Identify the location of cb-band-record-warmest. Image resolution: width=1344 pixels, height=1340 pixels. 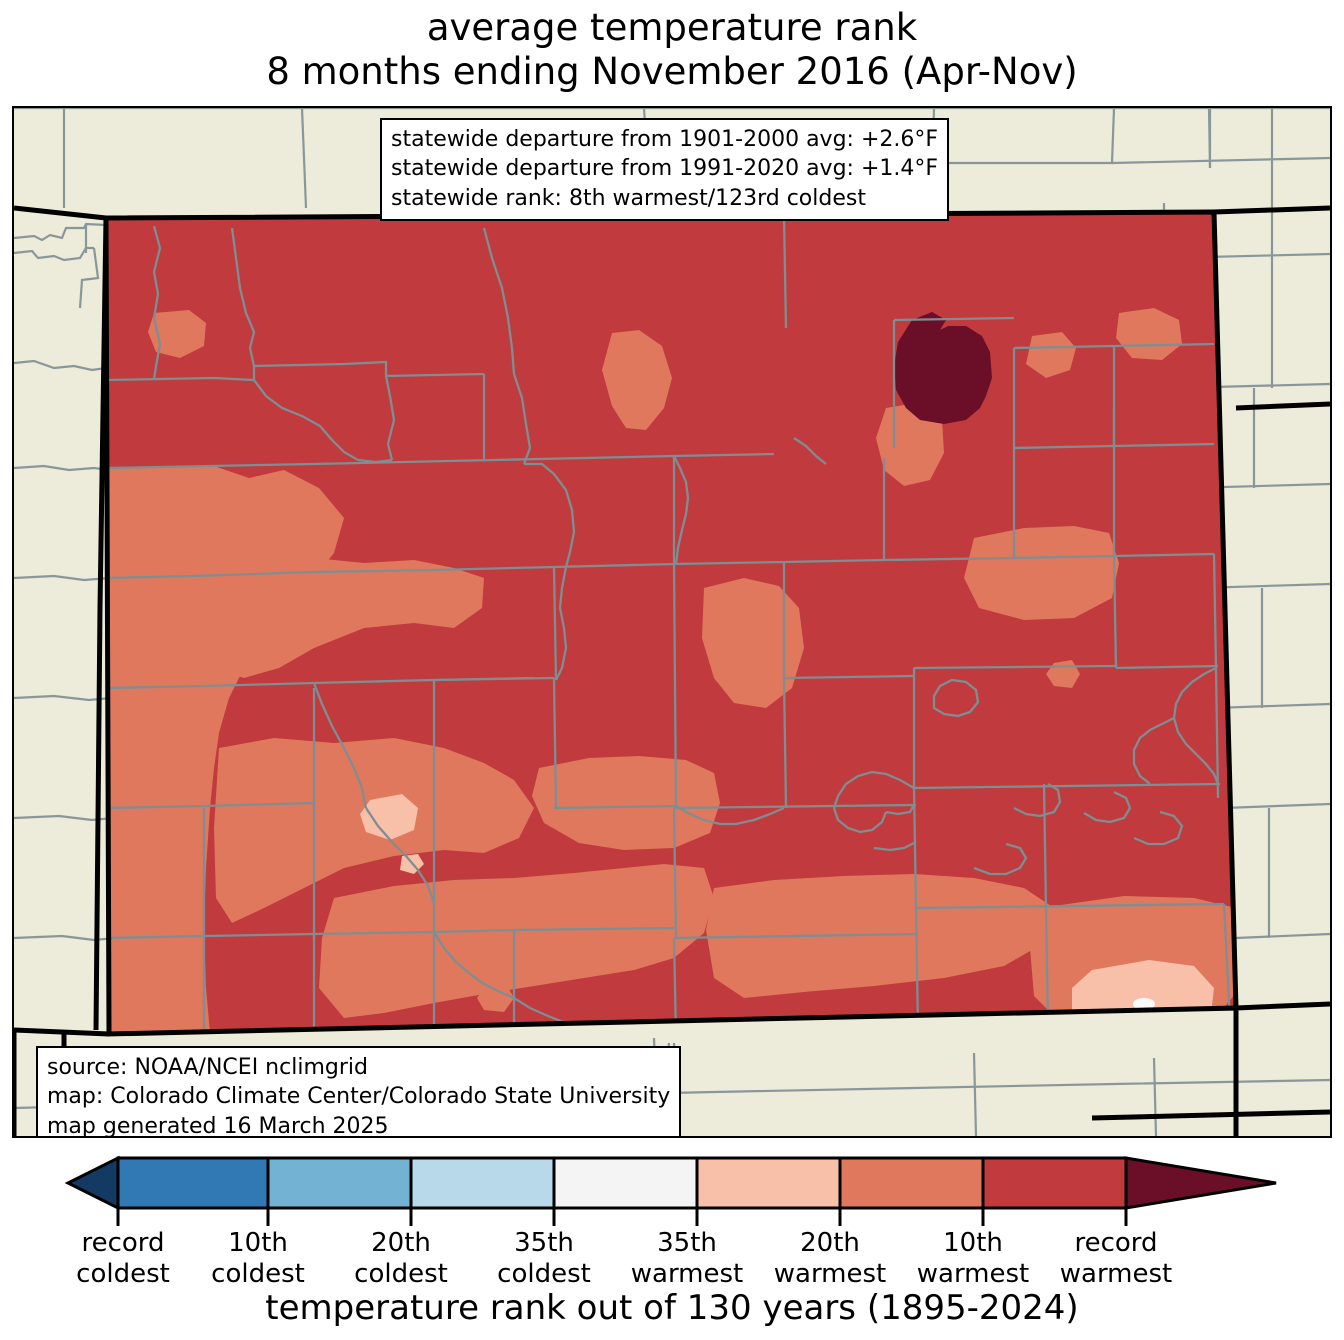
(1200, 1183).